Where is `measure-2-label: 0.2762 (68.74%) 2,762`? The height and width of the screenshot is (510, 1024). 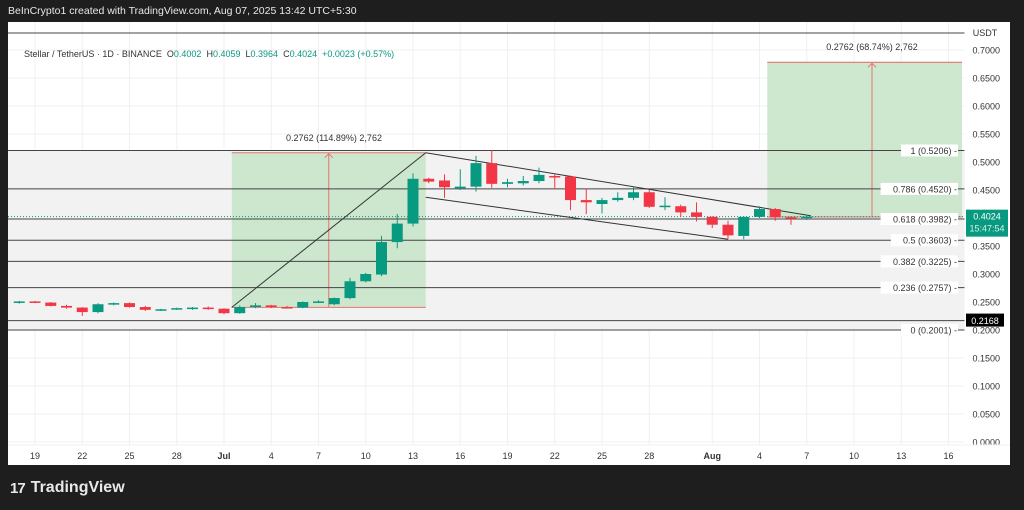
measure-2-label: 0.2762 (68.74%) 2,762 is located at coordinates (872, 47).